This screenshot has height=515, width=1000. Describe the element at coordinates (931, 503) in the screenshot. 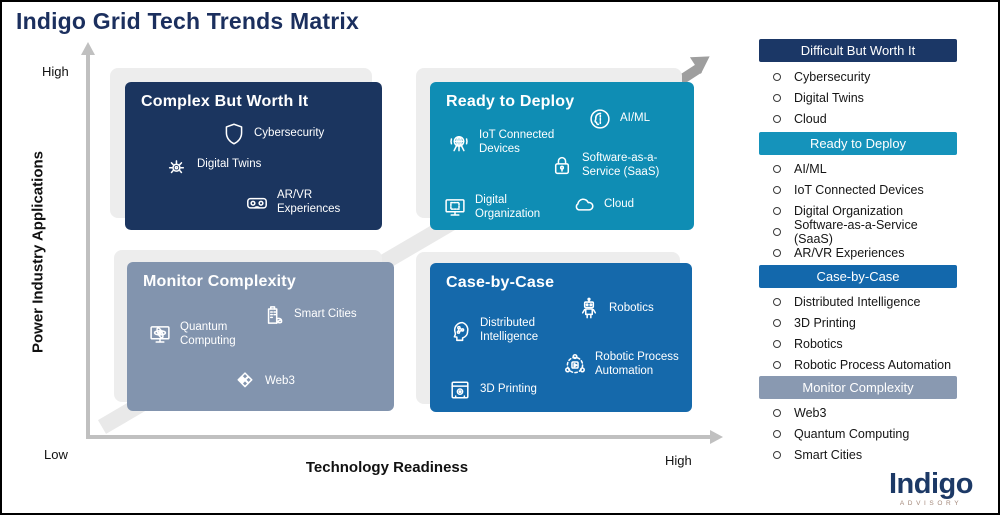

I see `logo-tagline: ADVISORY` at that location.